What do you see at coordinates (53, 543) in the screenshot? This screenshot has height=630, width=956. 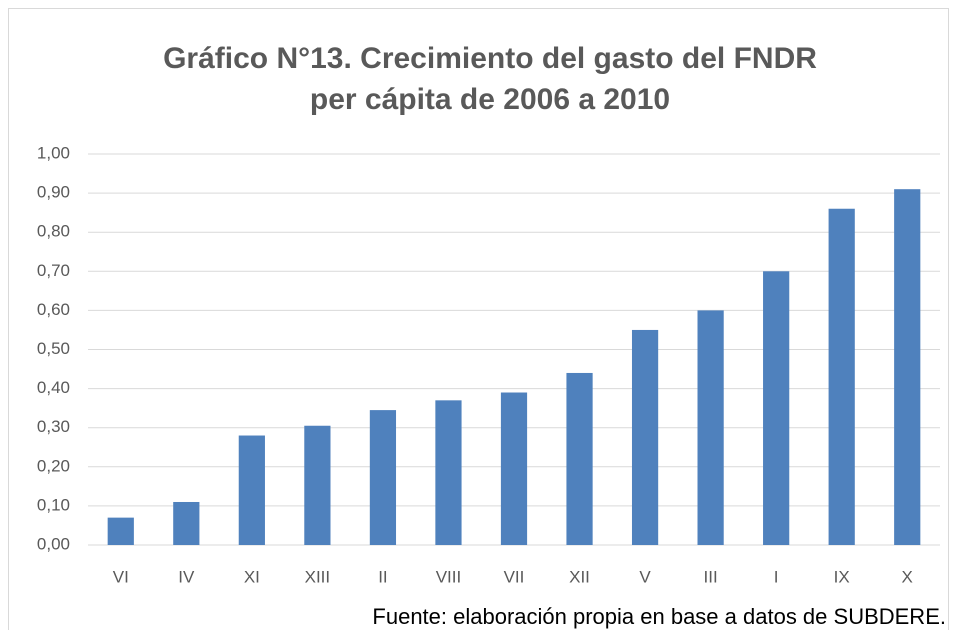 I see `y-tick-label: 0,00` at bounding box center [53, 543].